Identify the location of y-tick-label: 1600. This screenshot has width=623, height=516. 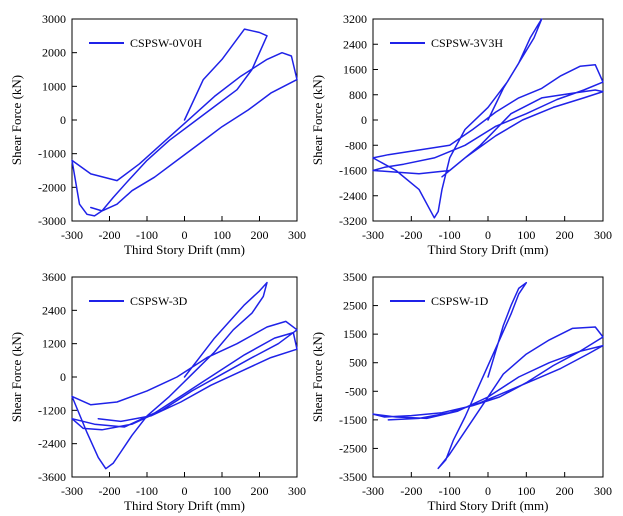
(355, 70).